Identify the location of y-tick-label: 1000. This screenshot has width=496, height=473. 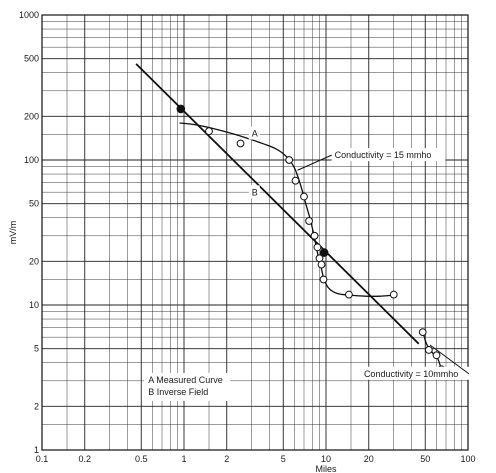
(29, 15).